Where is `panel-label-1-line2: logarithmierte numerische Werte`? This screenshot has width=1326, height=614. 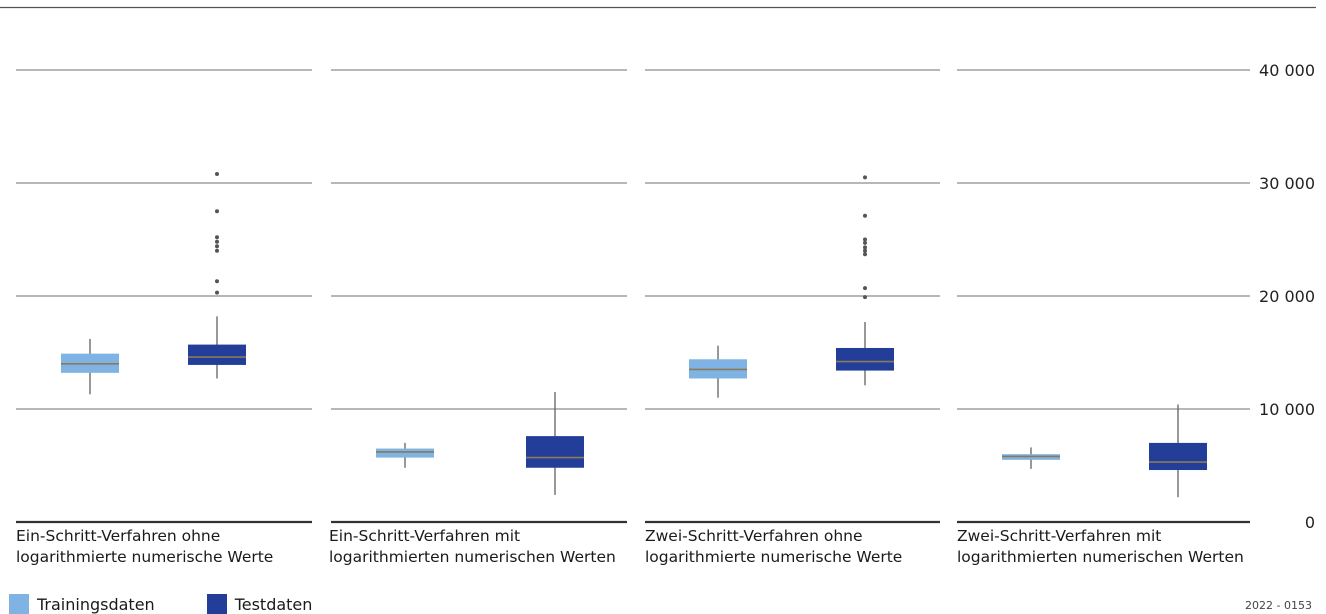
panel-label-1-line2: logarithmierte numerische Werte is located at coordinates (145, 557).